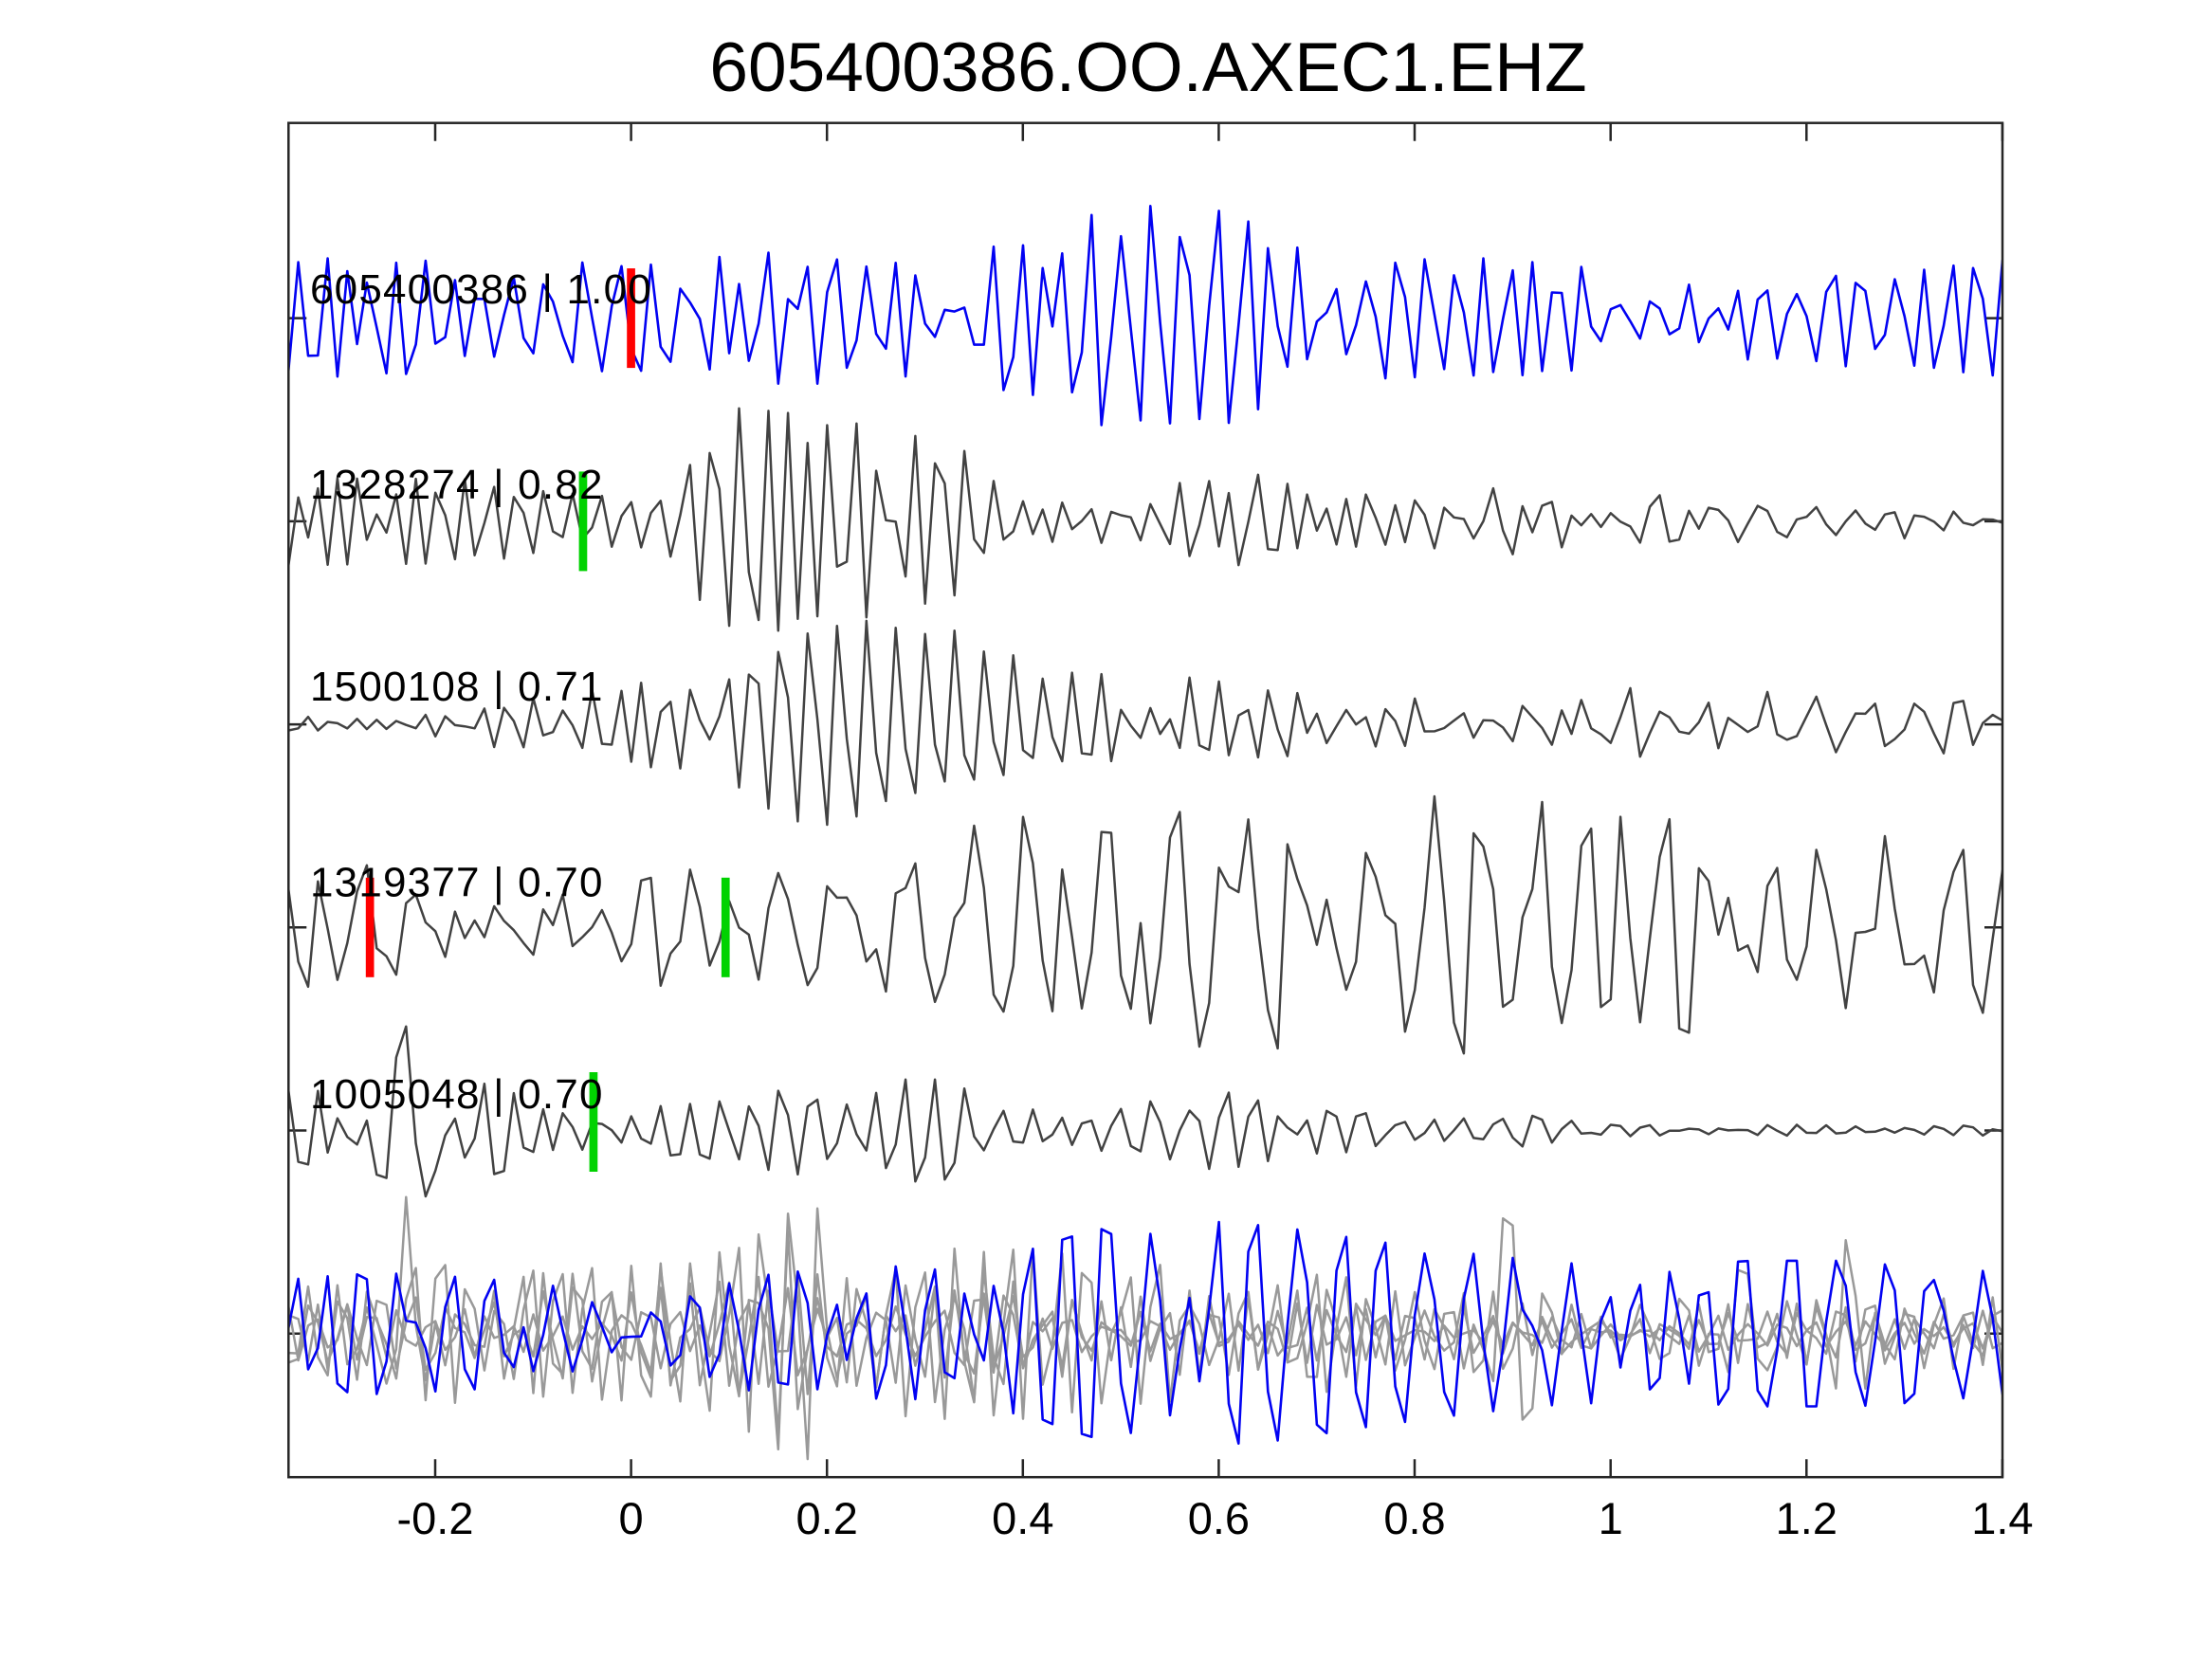 The height and width of the screenshot is (1659, 2212). What do you see at coordinates (1147, 67) in the screenshot?
I see `svg-text: 605400386.OO.AXEC1.EHZ` at bounding box center [1147, 67].